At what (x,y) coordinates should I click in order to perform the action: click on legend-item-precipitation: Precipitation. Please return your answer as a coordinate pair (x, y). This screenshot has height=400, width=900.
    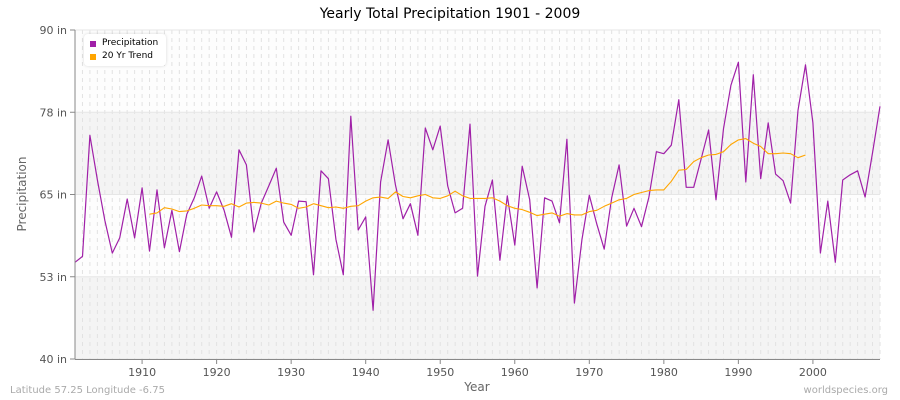
    Looking at the image, I should click on (124, 43).